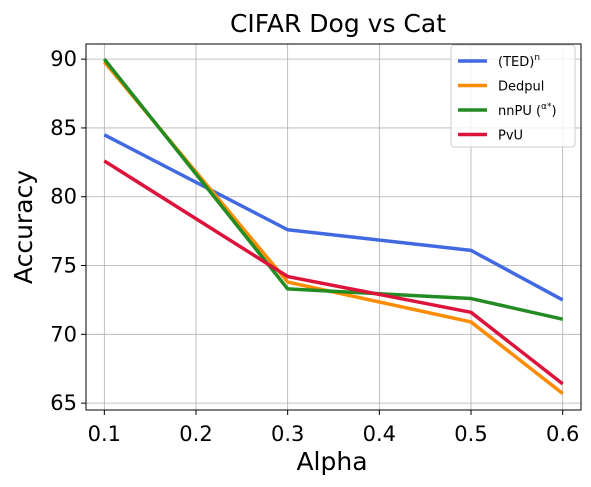  Describe the element at coordinates (68, 231) in the screenshot. I see `y-axis-ticks: 65 70 75 80 85 90` at that location.